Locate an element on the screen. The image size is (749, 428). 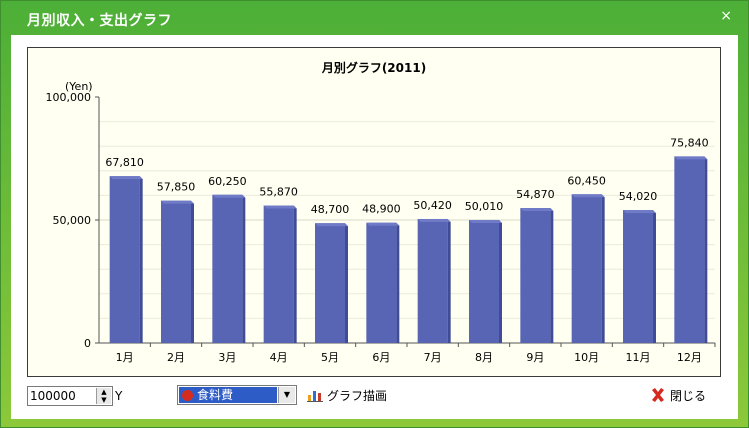
window-close-button: × is located at coordinates (726, 16).